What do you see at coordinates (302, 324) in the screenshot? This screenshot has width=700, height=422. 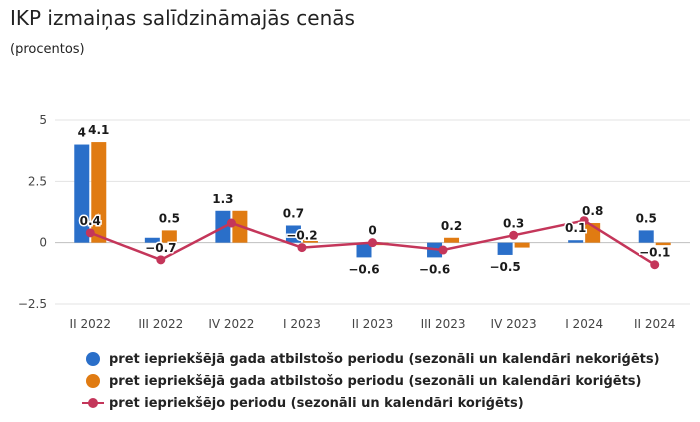 I see `x-tick-label: I 2023` at bounding box center [302, 324].